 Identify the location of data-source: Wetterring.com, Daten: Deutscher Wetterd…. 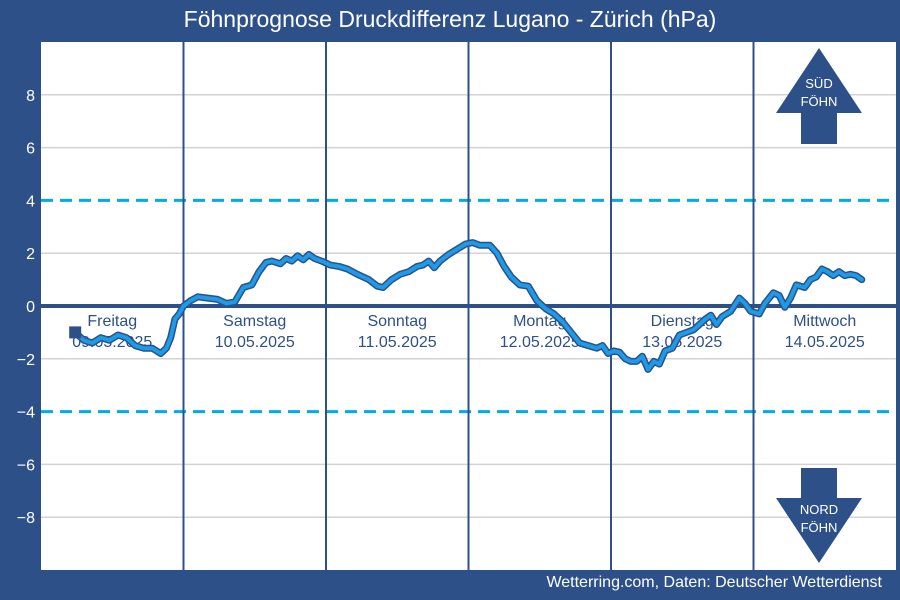
(714, 582).